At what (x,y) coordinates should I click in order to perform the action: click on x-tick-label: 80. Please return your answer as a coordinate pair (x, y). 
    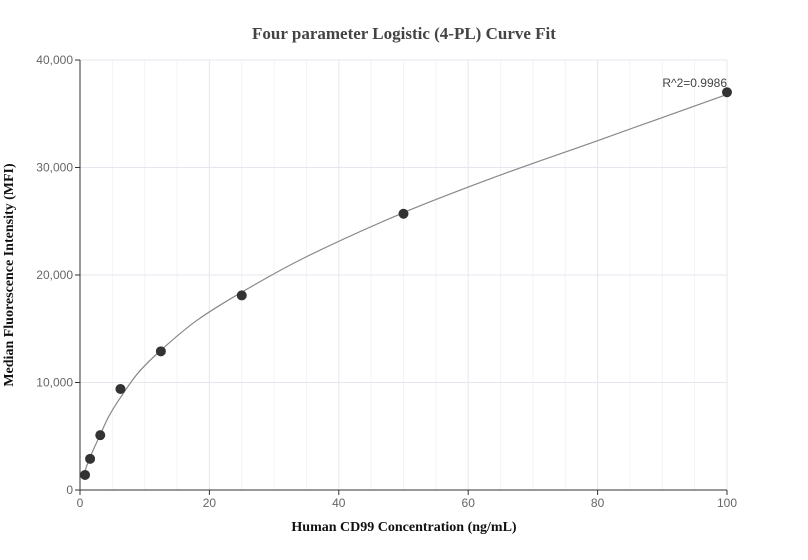
    Looking at the image, I should click on (598, 503).